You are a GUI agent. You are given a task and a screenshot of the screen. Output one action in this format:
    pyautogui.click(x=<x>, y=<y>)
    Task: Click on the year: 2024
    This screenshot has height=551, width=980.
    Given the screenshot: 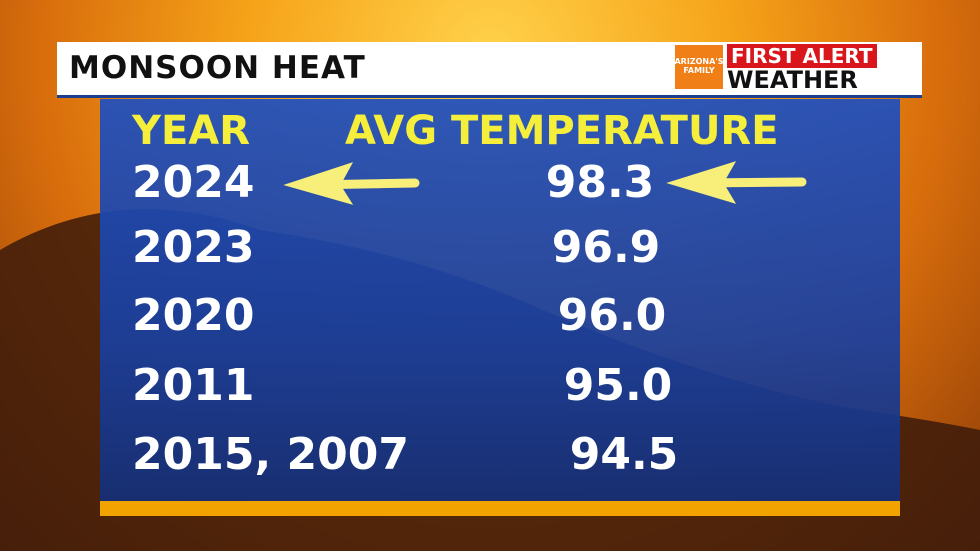 What is the action you would take?
    pyautogui.click(x=193, y=182)
    